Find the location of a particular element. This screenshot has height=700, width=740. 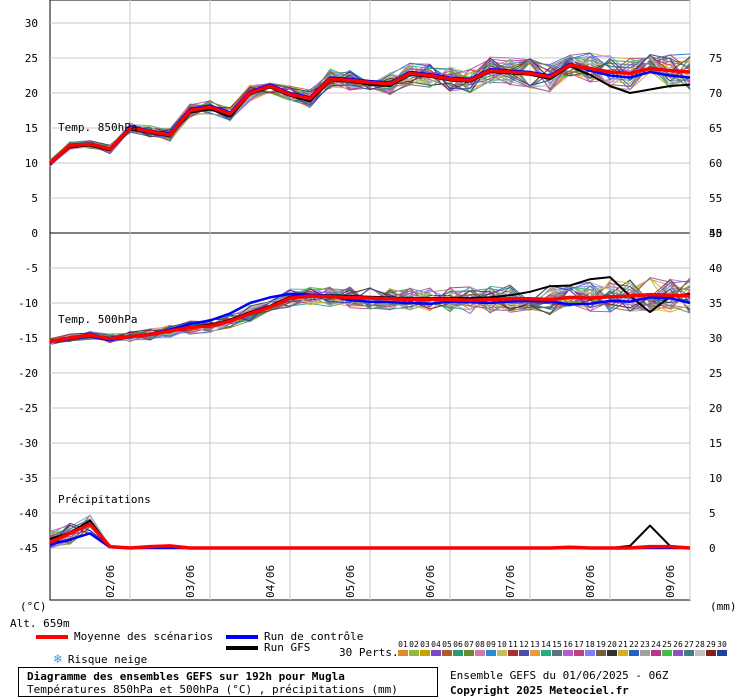

legend-control-label: Run de contrôle is located at coordinates (314, 636).